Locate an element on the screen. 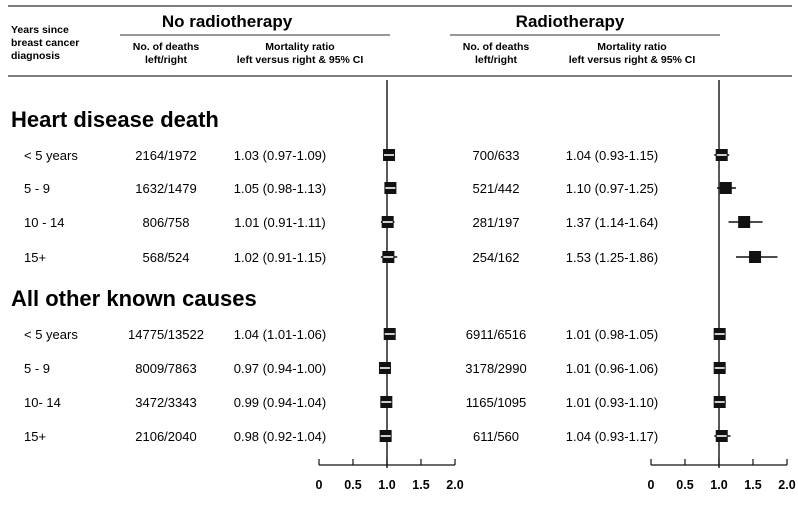  section-title: Heart disease death is located at coordinates (115, 119).